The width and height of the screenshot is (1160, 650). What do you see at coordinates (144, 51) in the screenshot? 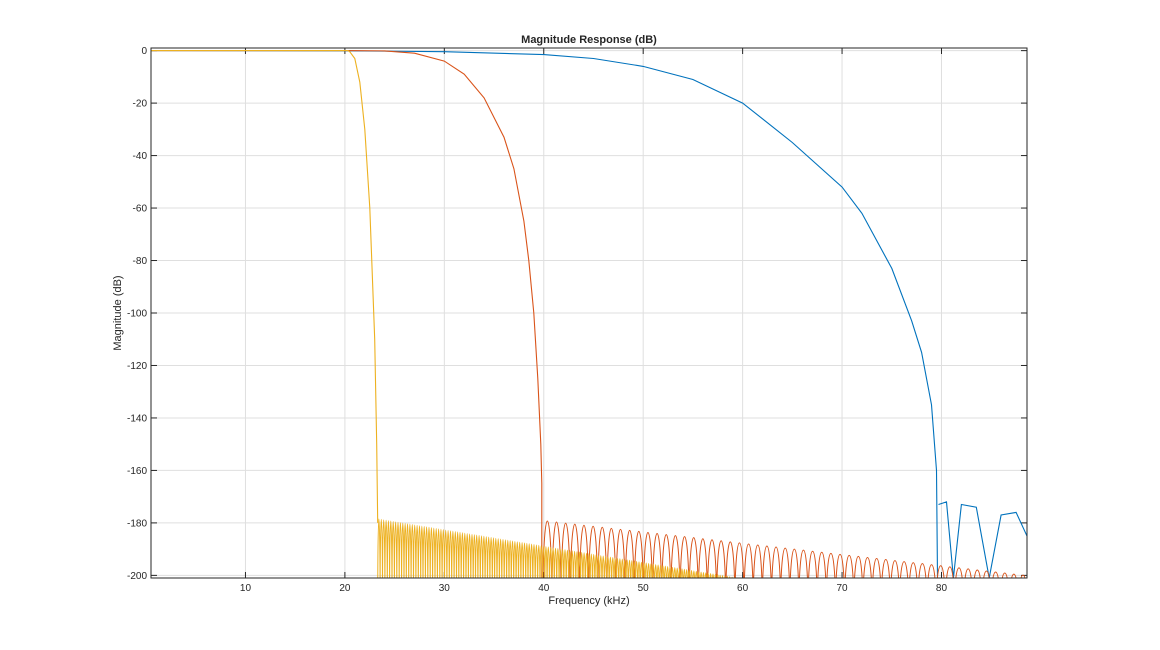
I see `y-tick-label: 0` at bounding box center [144, 51].